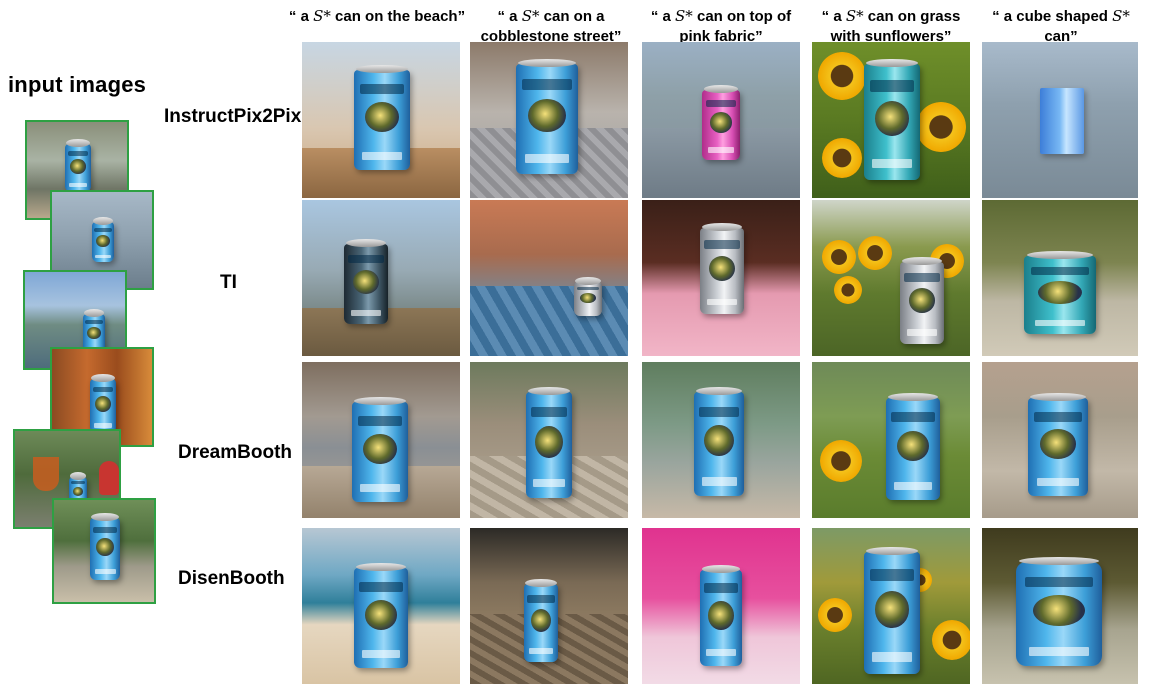 This screenshot has width=1150, height=698. What do you see at coordinates (891, 440) in the screenshot?
I see `result-dreambooth-sunflowers` at bounding box center [891, 440].